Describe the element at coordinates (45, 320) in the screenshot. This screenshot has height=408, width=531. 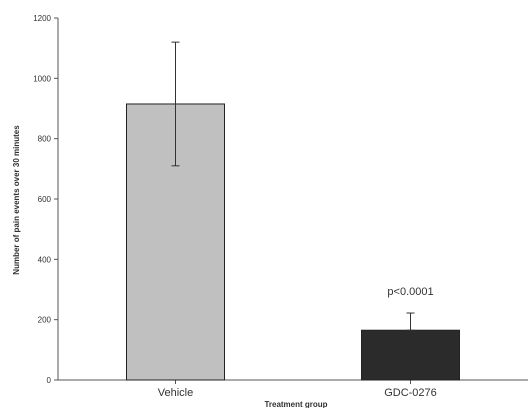
I see `y-tick-label: 200` at that location.